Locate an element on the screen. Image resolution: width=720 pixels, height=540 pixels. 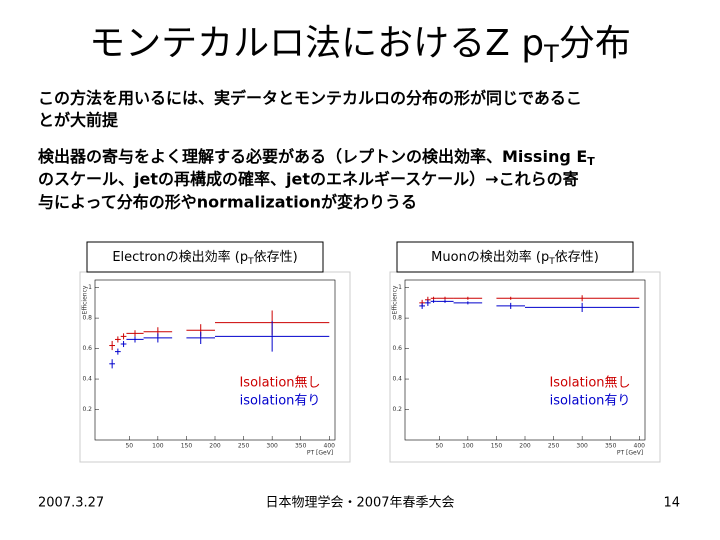
title-text: モンテカルロ法におけるZ p is located at coordinates (316, 43).